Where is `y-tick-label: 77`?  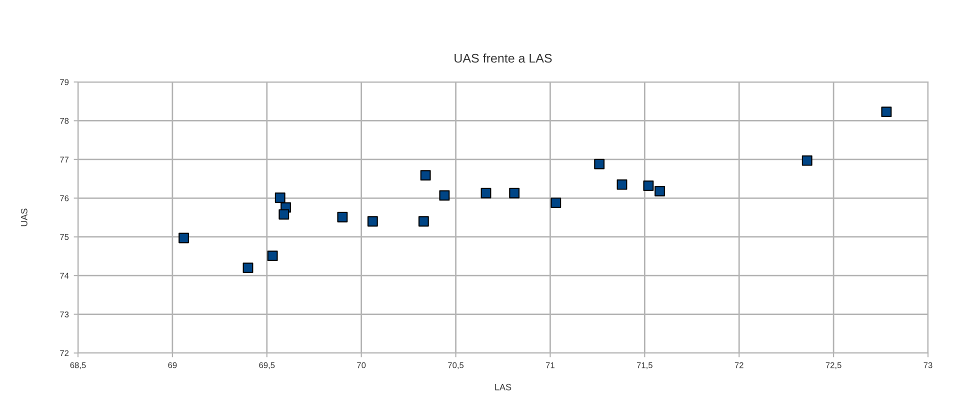
y-tick-label: 77 is located at coordinates (64, 159).